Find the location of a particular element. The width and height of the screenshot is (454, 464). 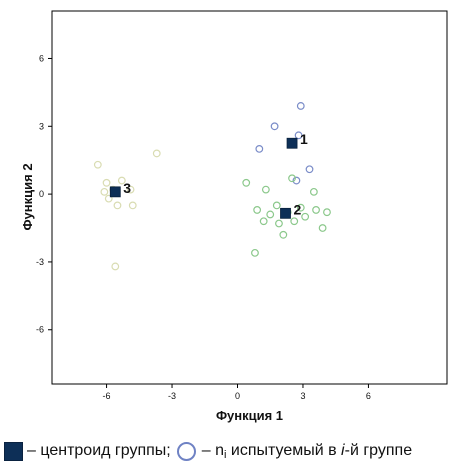

y-tick-label: -6 is located at coordinates (40, 330).